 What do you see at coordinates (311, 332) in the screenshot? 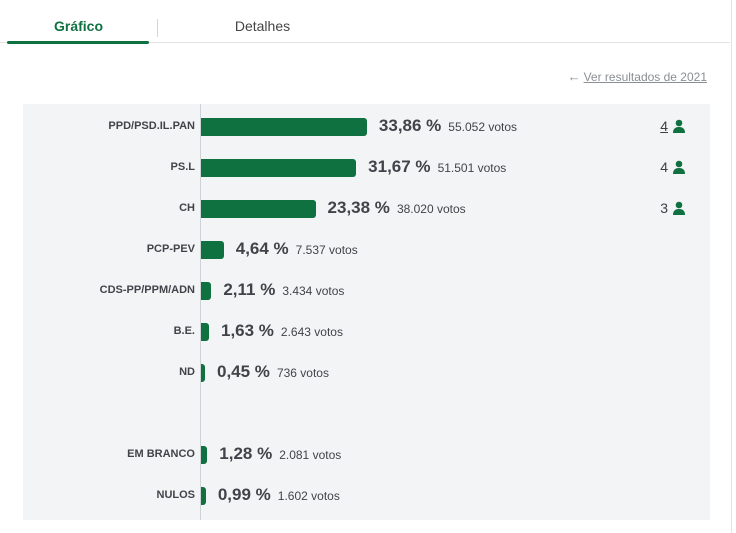
I see `votes-label: 2.643 votos` at bounding box center [311, 332].